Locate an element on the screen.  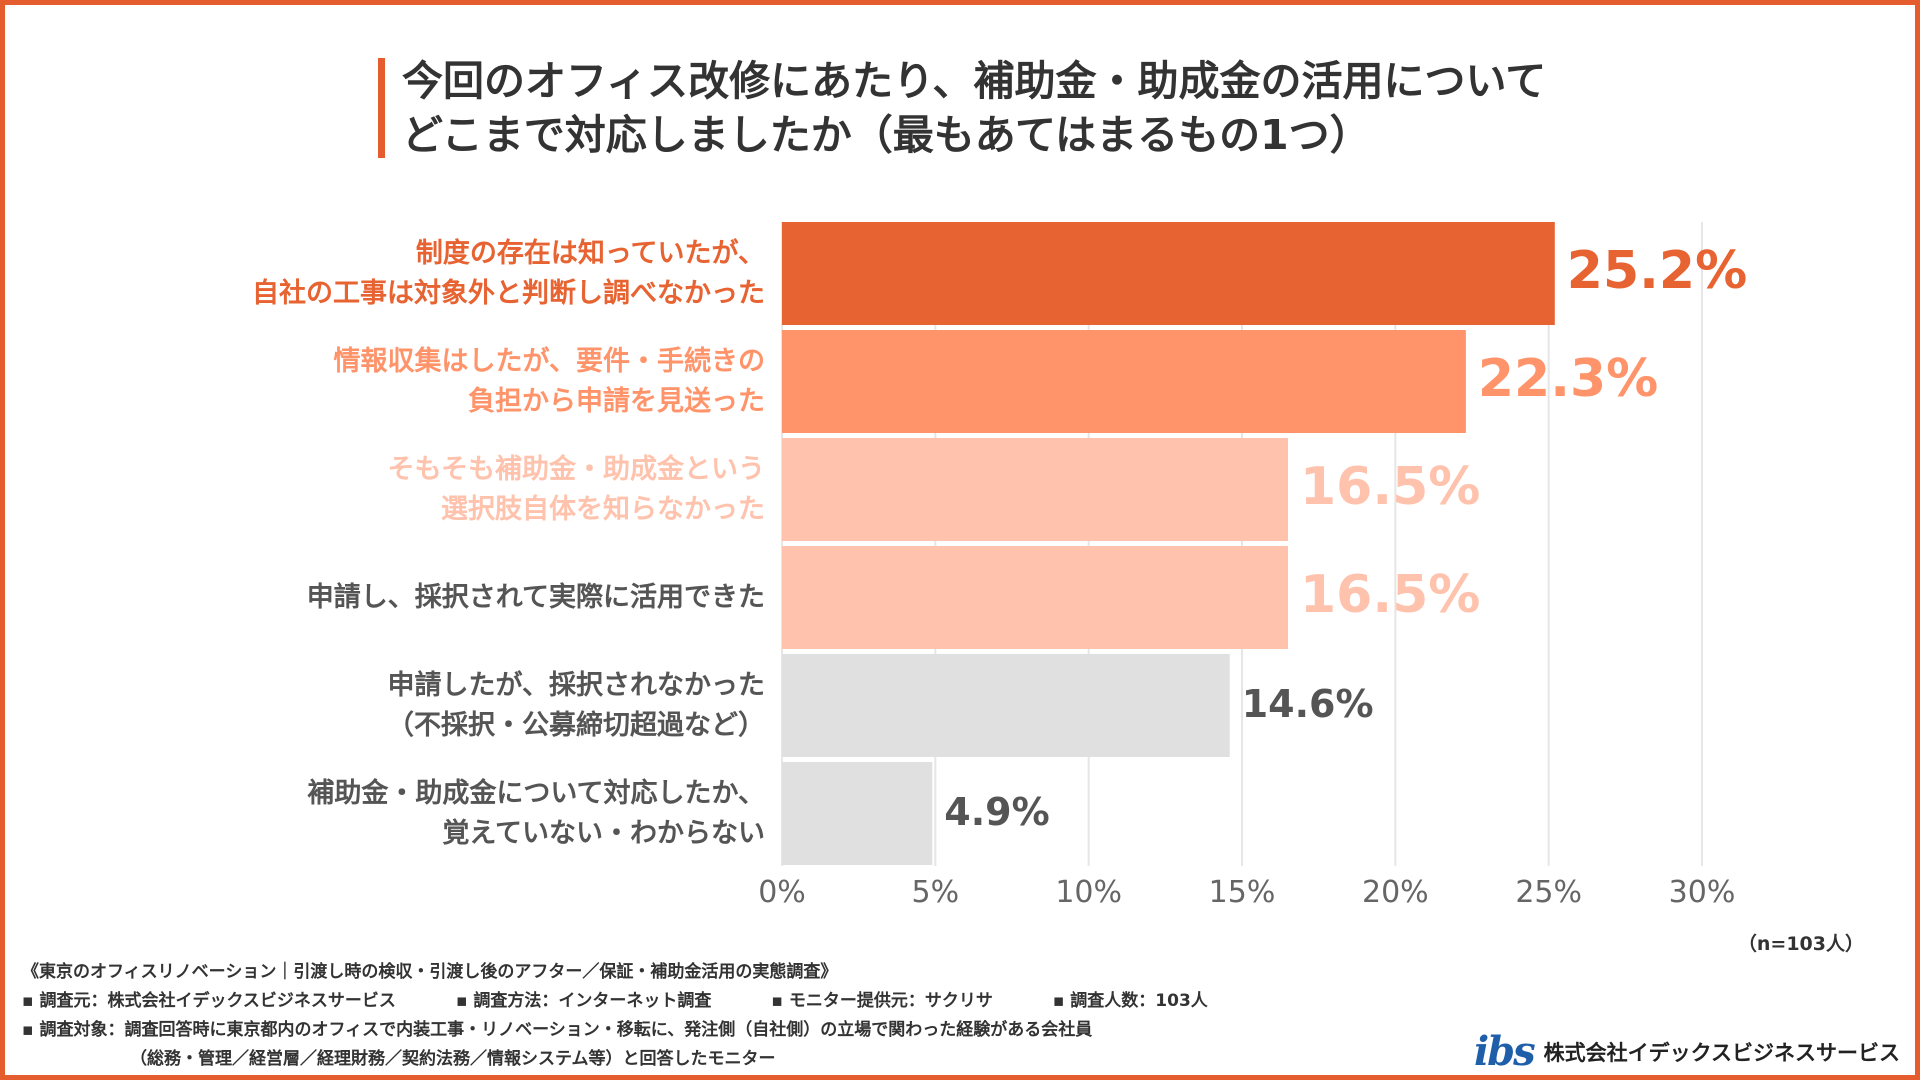
company-logo: ibs 株式会社イデックスビジネスサービス is located at coordinates (1687, 1052).